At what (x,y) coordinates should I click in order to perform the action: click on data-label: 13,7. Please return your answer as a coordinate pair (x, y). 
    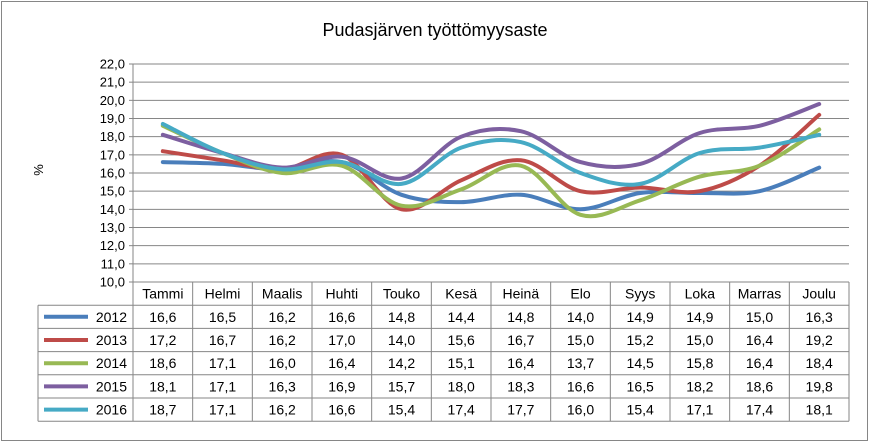
    Looking at the image, I should click on (580, 363).